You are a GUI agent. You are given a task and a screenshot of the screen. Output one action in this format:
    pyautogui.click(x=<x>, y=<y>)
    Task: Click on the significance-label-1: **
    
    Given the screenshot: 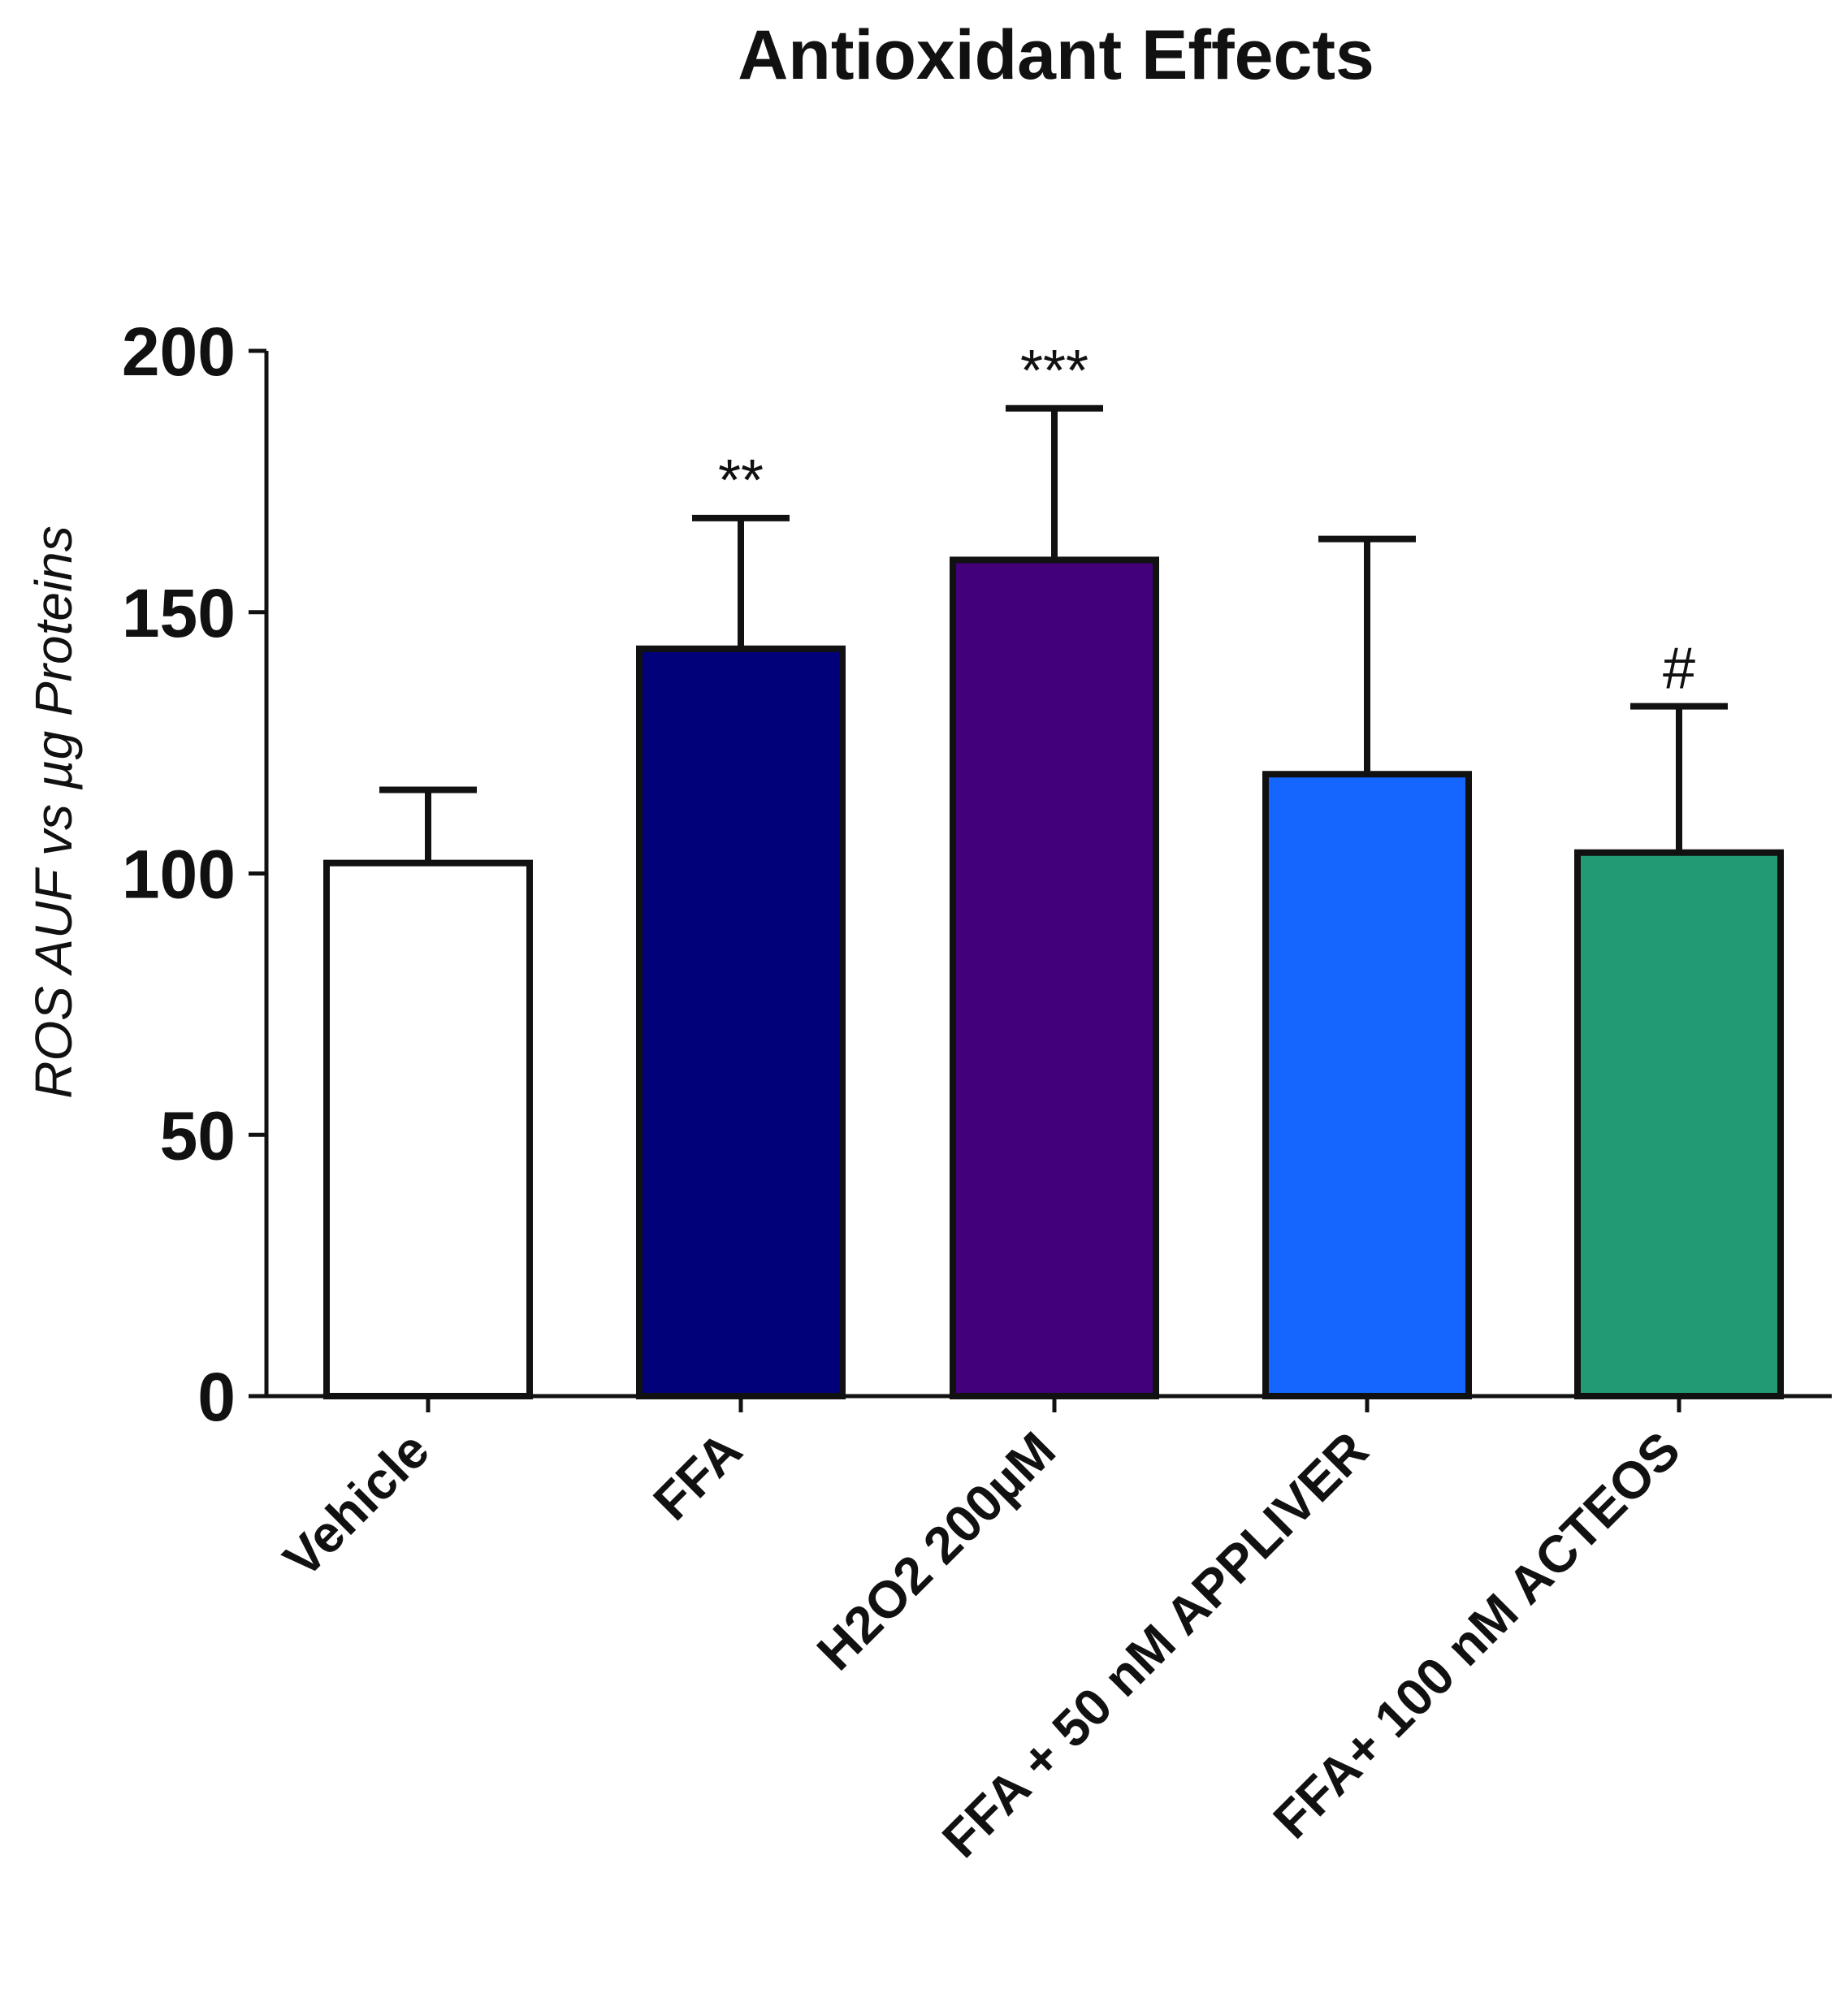 What is the action you would take?
    pyautogui.click(x=741, y=481)
    